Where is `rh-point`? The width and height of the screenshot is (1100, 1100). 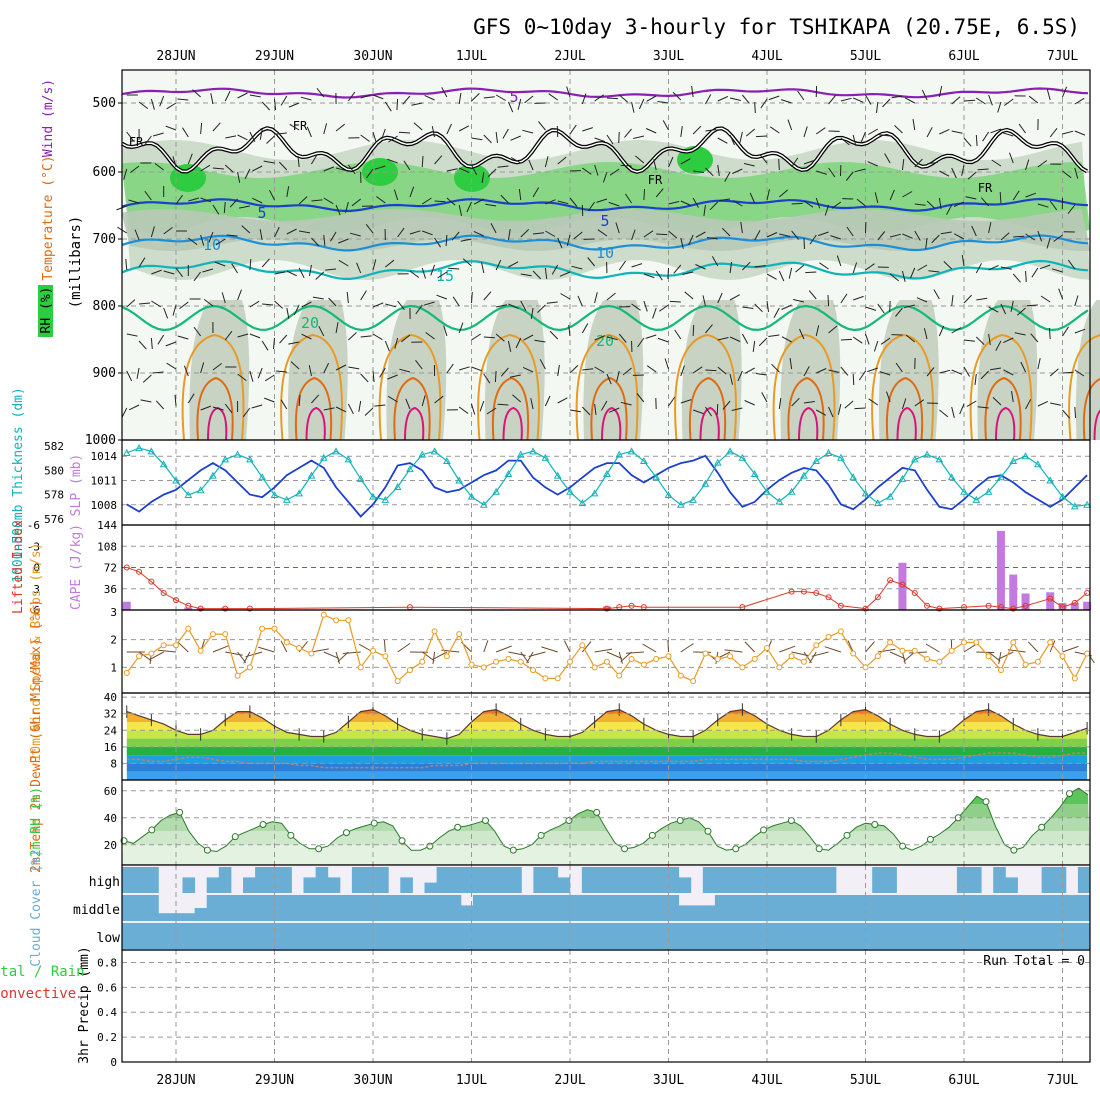
rh-point is located at coordinates (736, 849).